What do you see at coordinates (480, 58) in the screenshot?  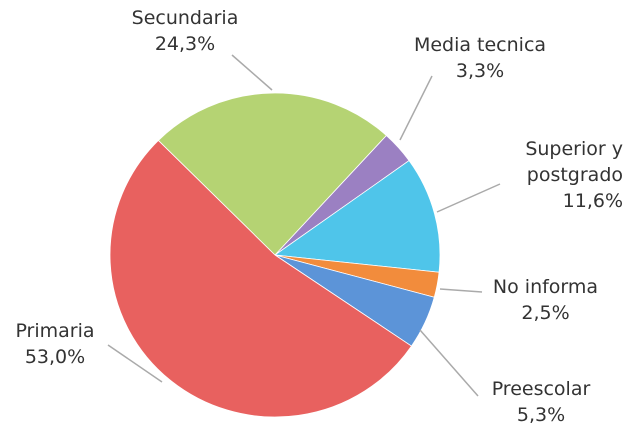 I see `slice-label: Media tecnica 3,3%` at bounding box center [480, 58].